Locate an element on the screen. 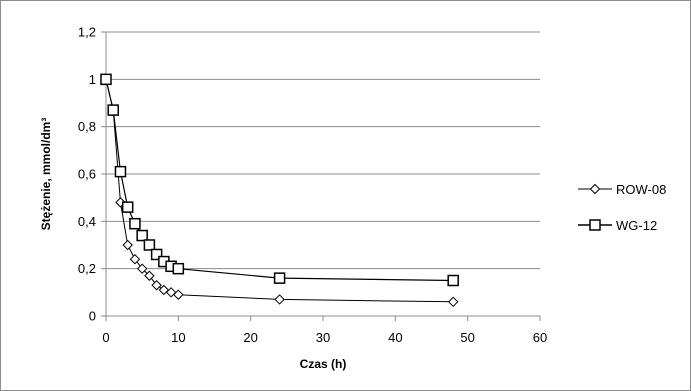 Image resolution: width=691 pixels, height=391 pixels. legend-item-row-08: ROW-08 is located at coordinates (622, 189).